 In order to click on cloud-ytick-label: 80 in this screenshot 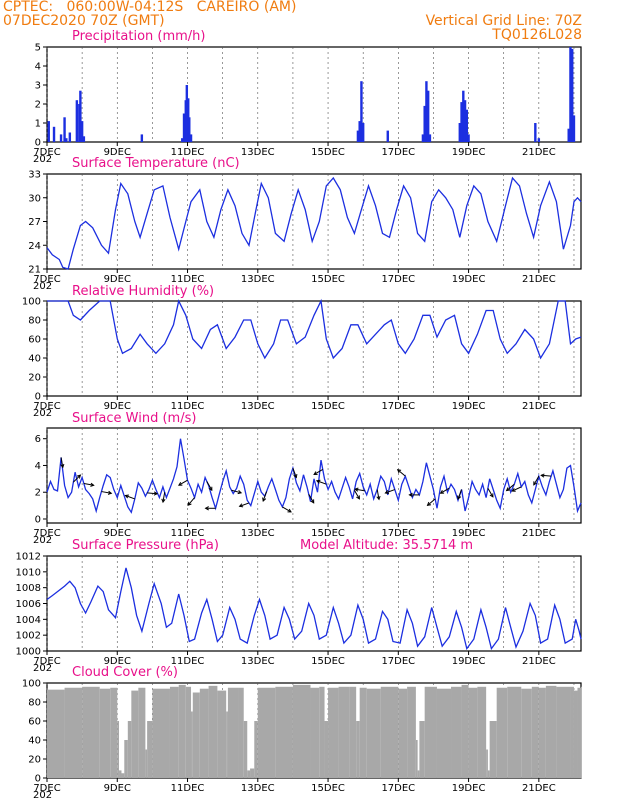, I will do `click(34, 703)`.